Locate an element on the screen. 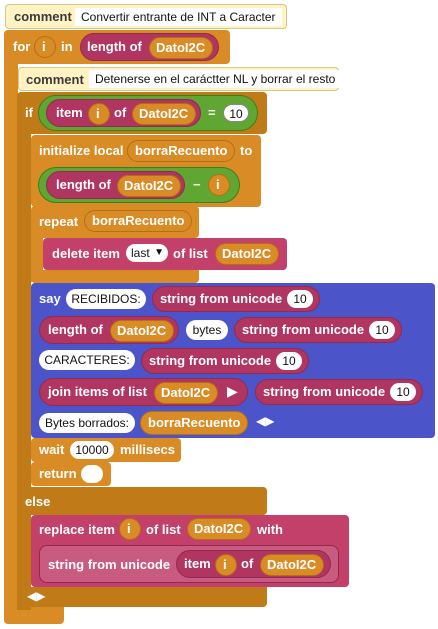  replace-var-pill: i is located at coordinates (130, 529).